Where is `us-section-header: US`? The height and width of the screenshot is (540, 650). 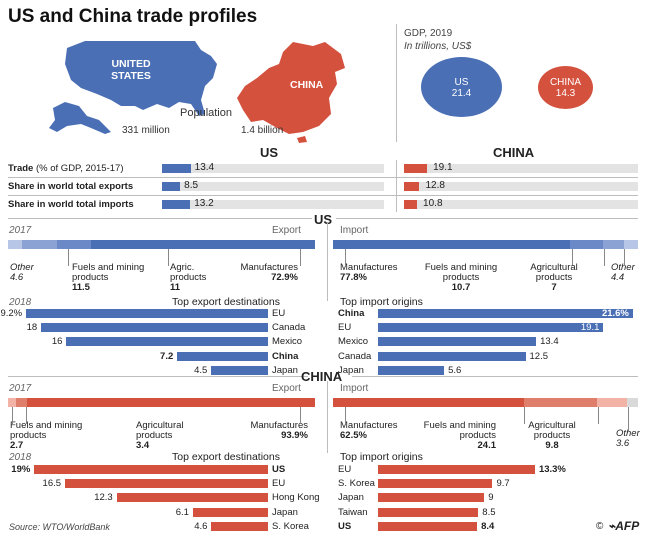
us-section-header: US is located at coordinates (323, 219).